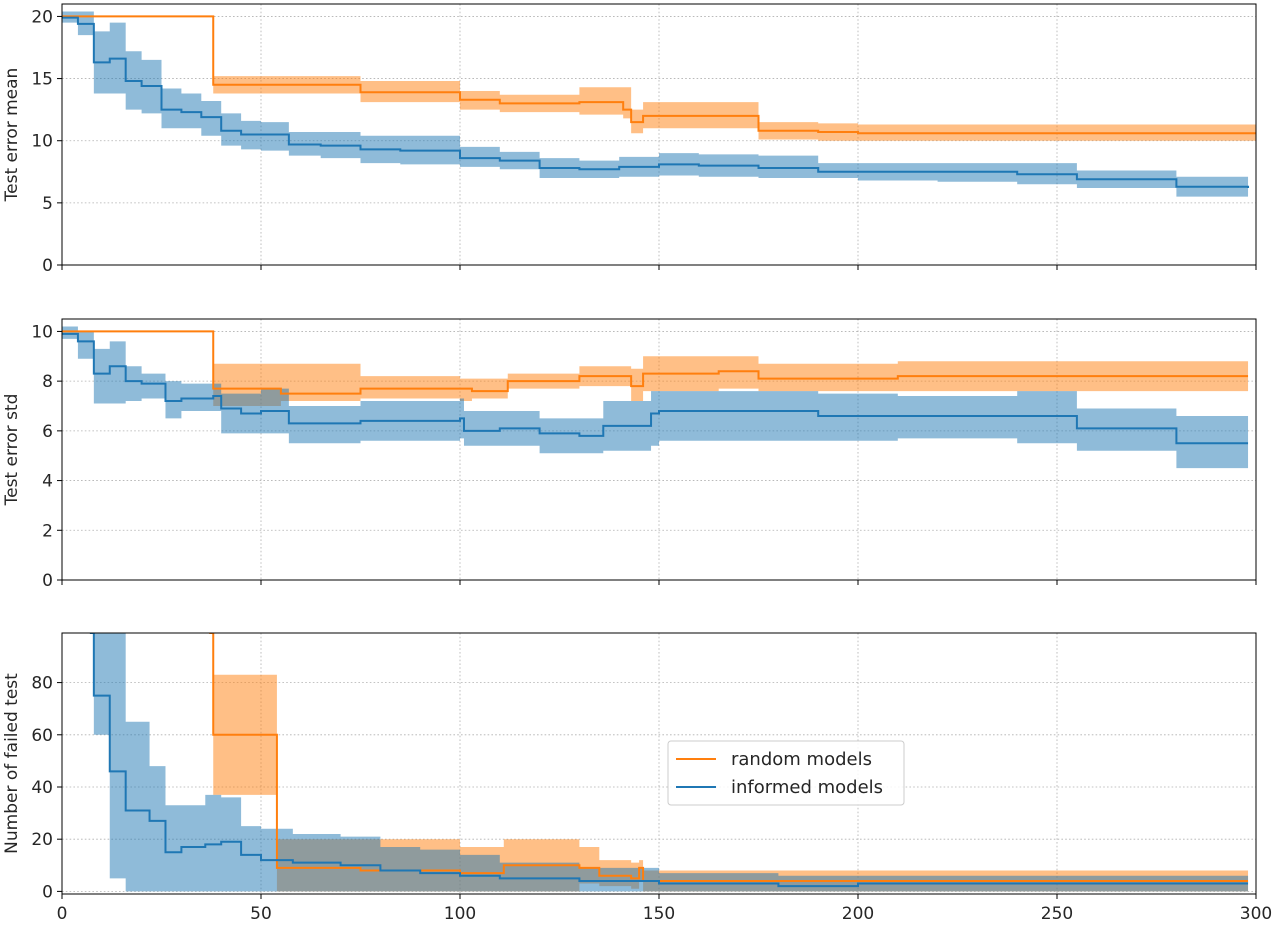 The image size is (1280, 927). Describe the element at coordinates (12, 135) in the screenshot. I see `y-axis-label: Test error mean` at that location.